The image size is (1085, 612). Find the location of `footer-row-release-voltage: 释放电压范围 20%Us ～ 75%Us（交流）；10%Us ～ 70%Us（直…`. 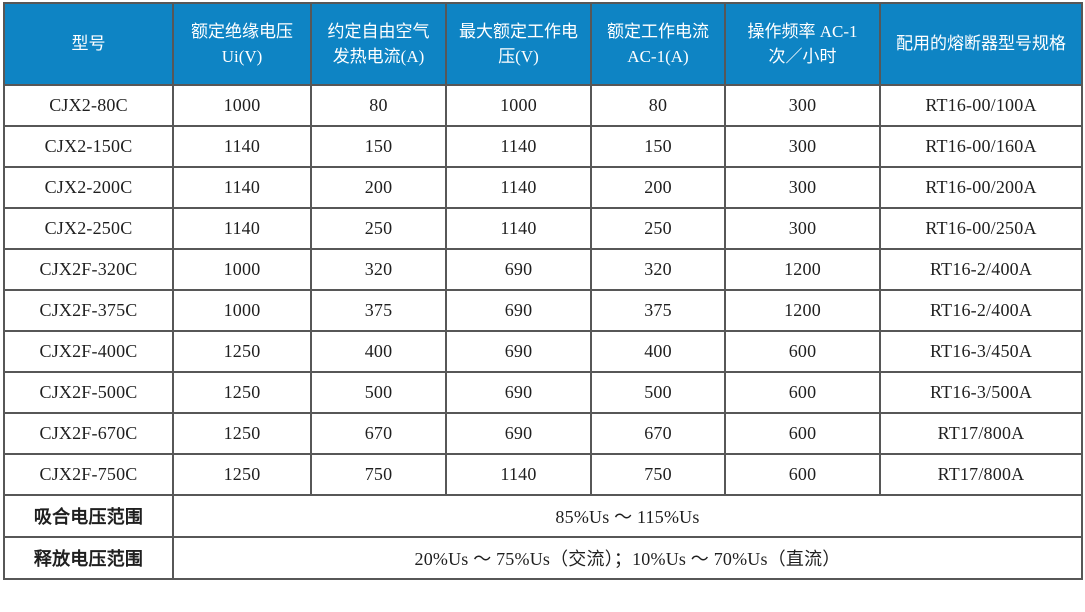

footer-row-release-voltage: 释放电压范围 20%Us ～ 75%Us（交流）；10%Us ～ 70%Us（直… is located at coordinates (543, 558).